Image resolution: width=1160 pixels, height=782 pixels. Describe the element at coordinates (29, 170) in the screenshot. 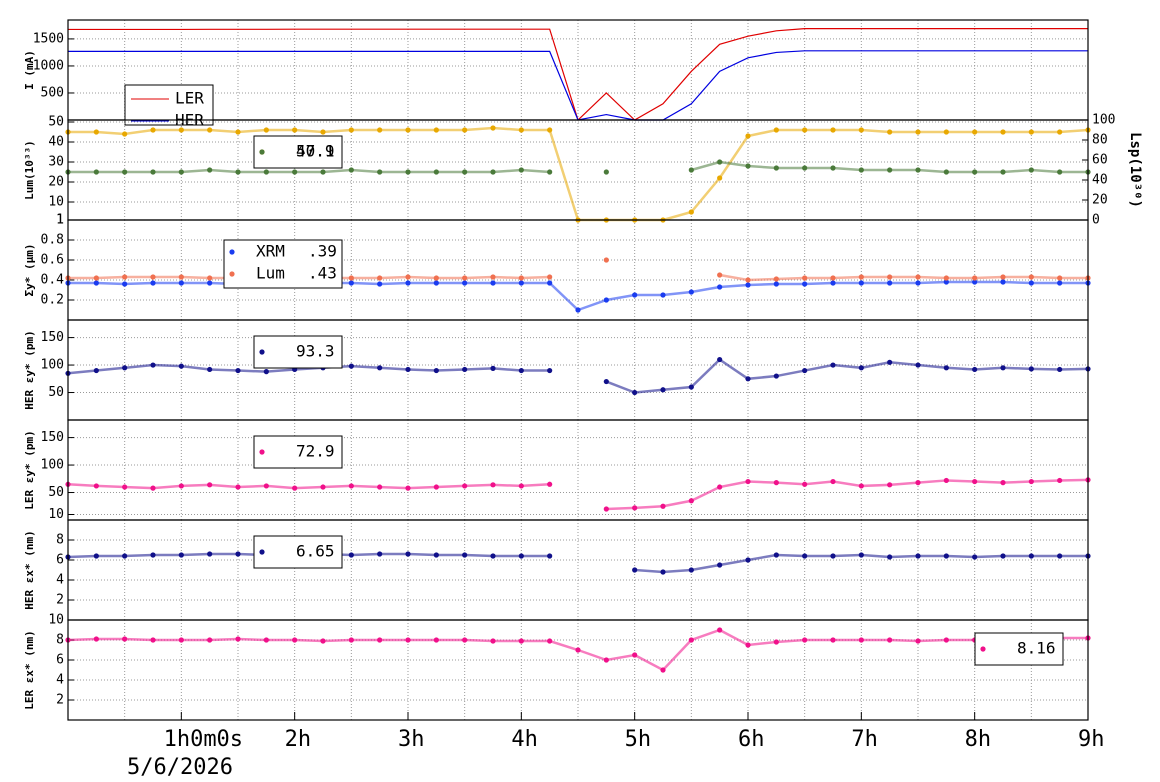

I see `y-axis-label: Lum(10³³)` at that location.